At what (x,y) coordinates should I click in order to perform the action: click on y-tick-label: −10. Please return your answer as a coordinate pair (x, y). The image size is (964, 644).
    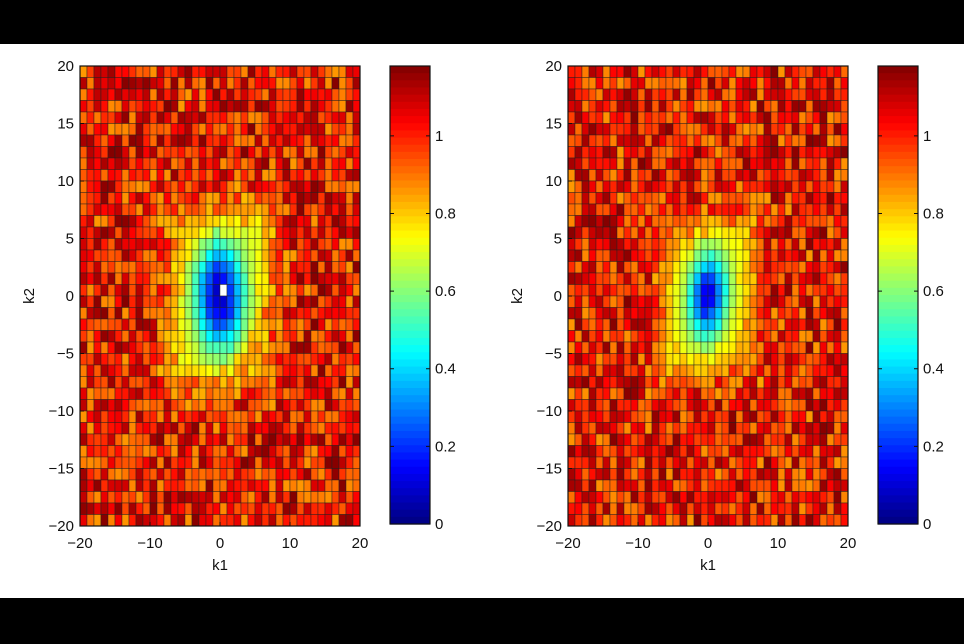
    Looking at the image, I should click on (549, 411).